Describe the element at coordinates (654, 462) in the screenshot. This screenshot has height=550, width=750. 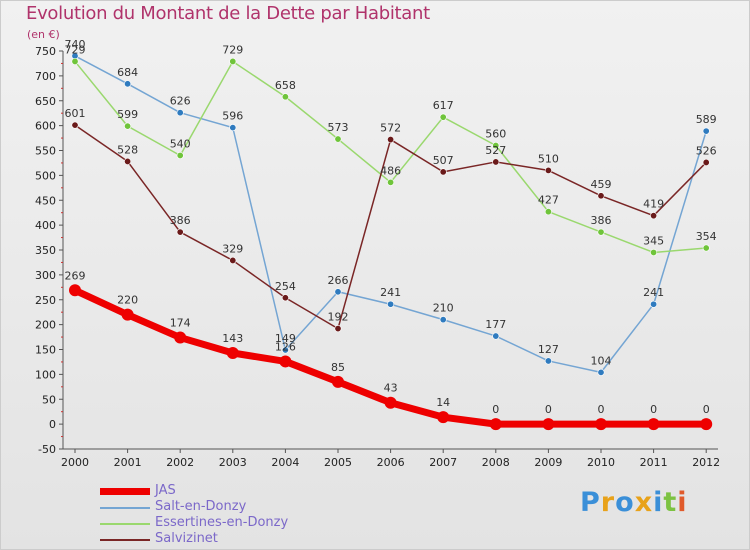
I see `x-tick-label: 2011` at that location.